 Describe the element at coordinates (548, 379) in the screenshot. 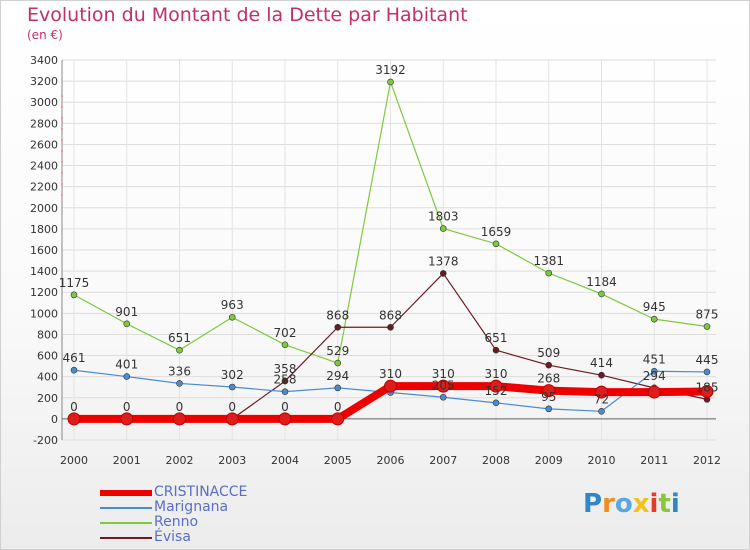

I see `data-label-cristinacce: 268` at that location.